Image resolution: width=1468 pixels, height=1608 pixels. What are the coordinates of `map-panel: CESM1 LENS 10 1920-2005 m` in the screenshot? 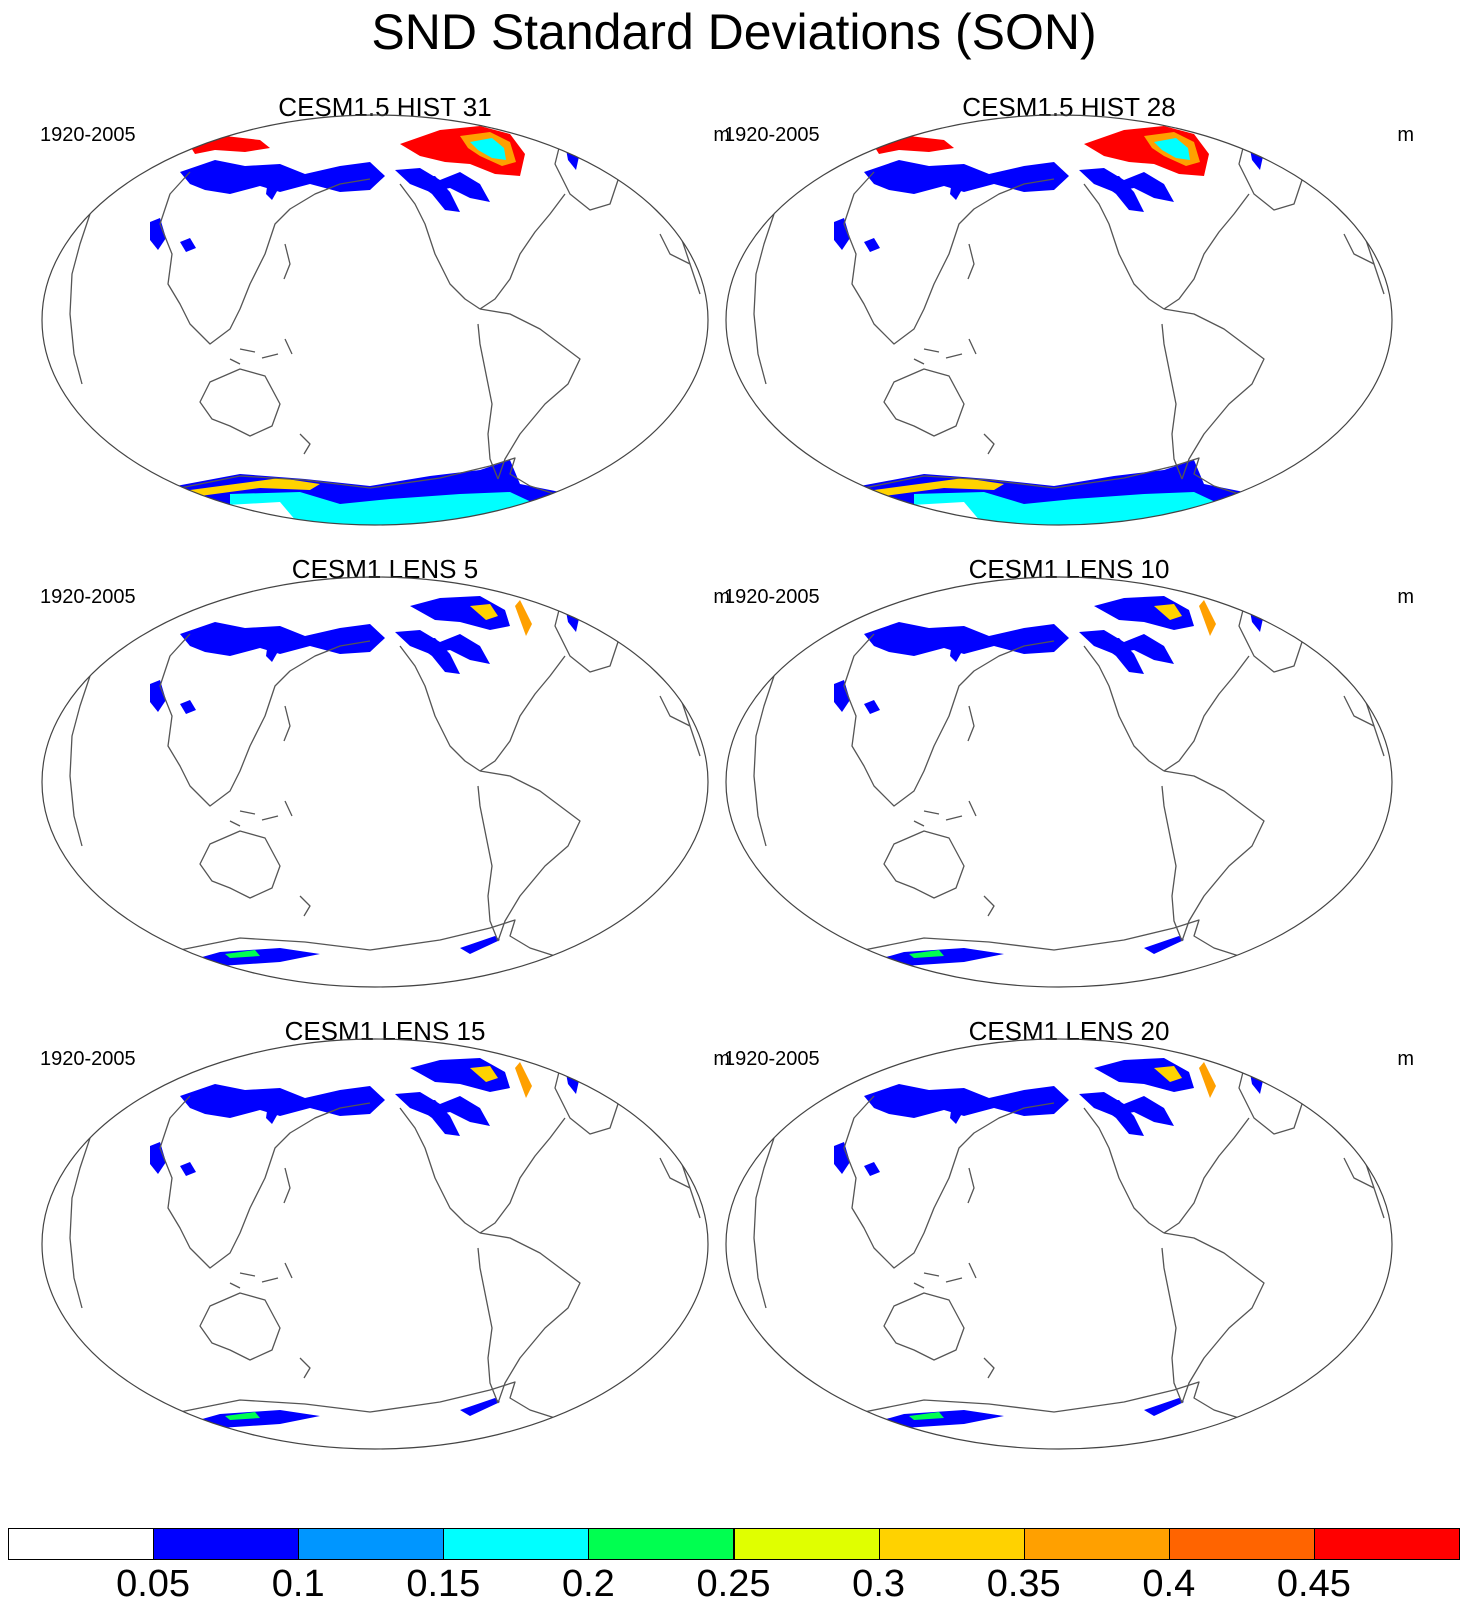 It's located at (1069, 781).